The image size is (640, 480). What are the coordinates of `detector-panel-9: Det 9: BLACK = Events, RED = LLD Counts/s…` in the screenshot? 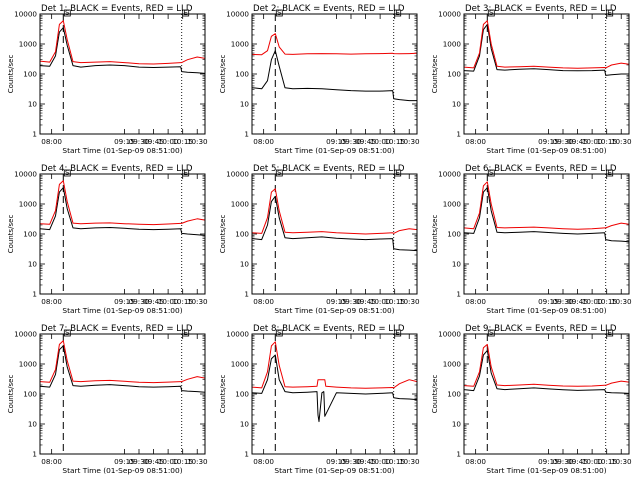 It's located at (531, 399).